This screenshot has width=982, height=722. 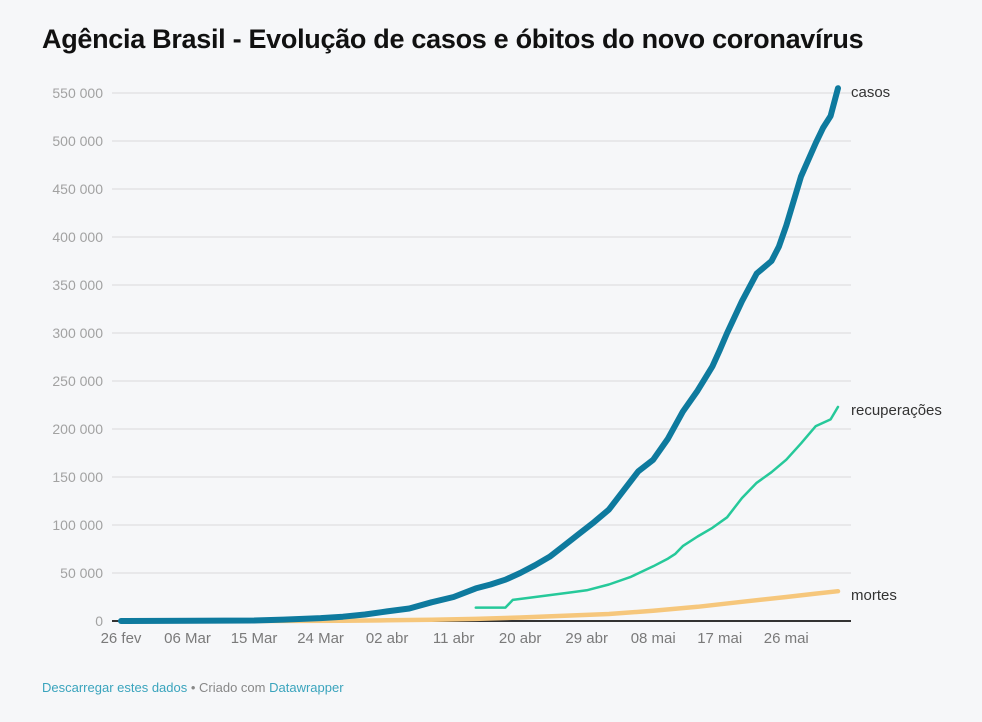 What do you see at coordinates (77, 141) in the screenshot?
I see `y-tick-label: 500 000` at bounding box center [77, 141].